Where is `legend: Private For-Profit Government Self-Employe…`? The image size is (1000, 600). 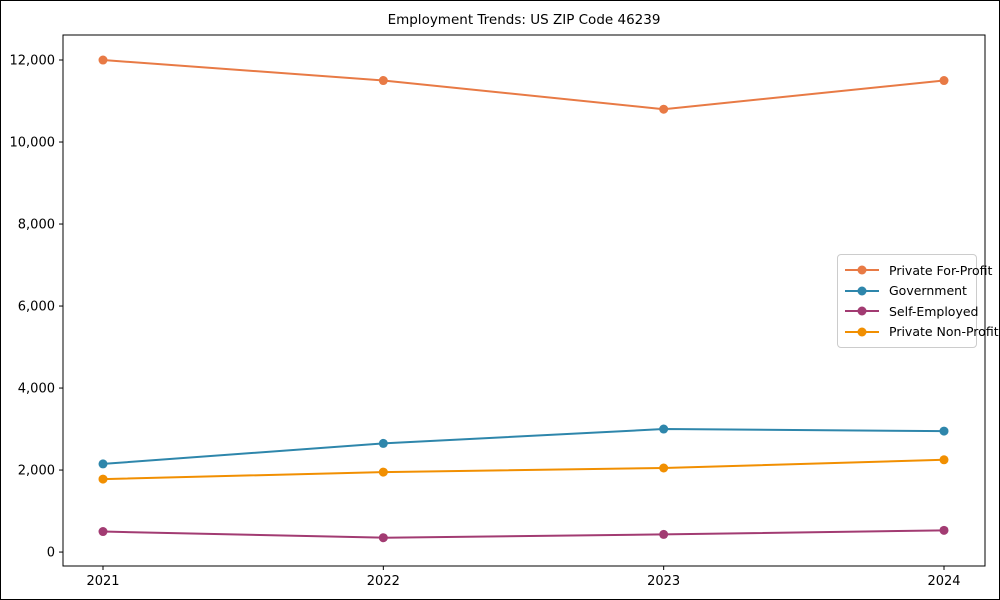 legend: Private For-Profit Government Self-Employe… is located at coordinates (918, 301).